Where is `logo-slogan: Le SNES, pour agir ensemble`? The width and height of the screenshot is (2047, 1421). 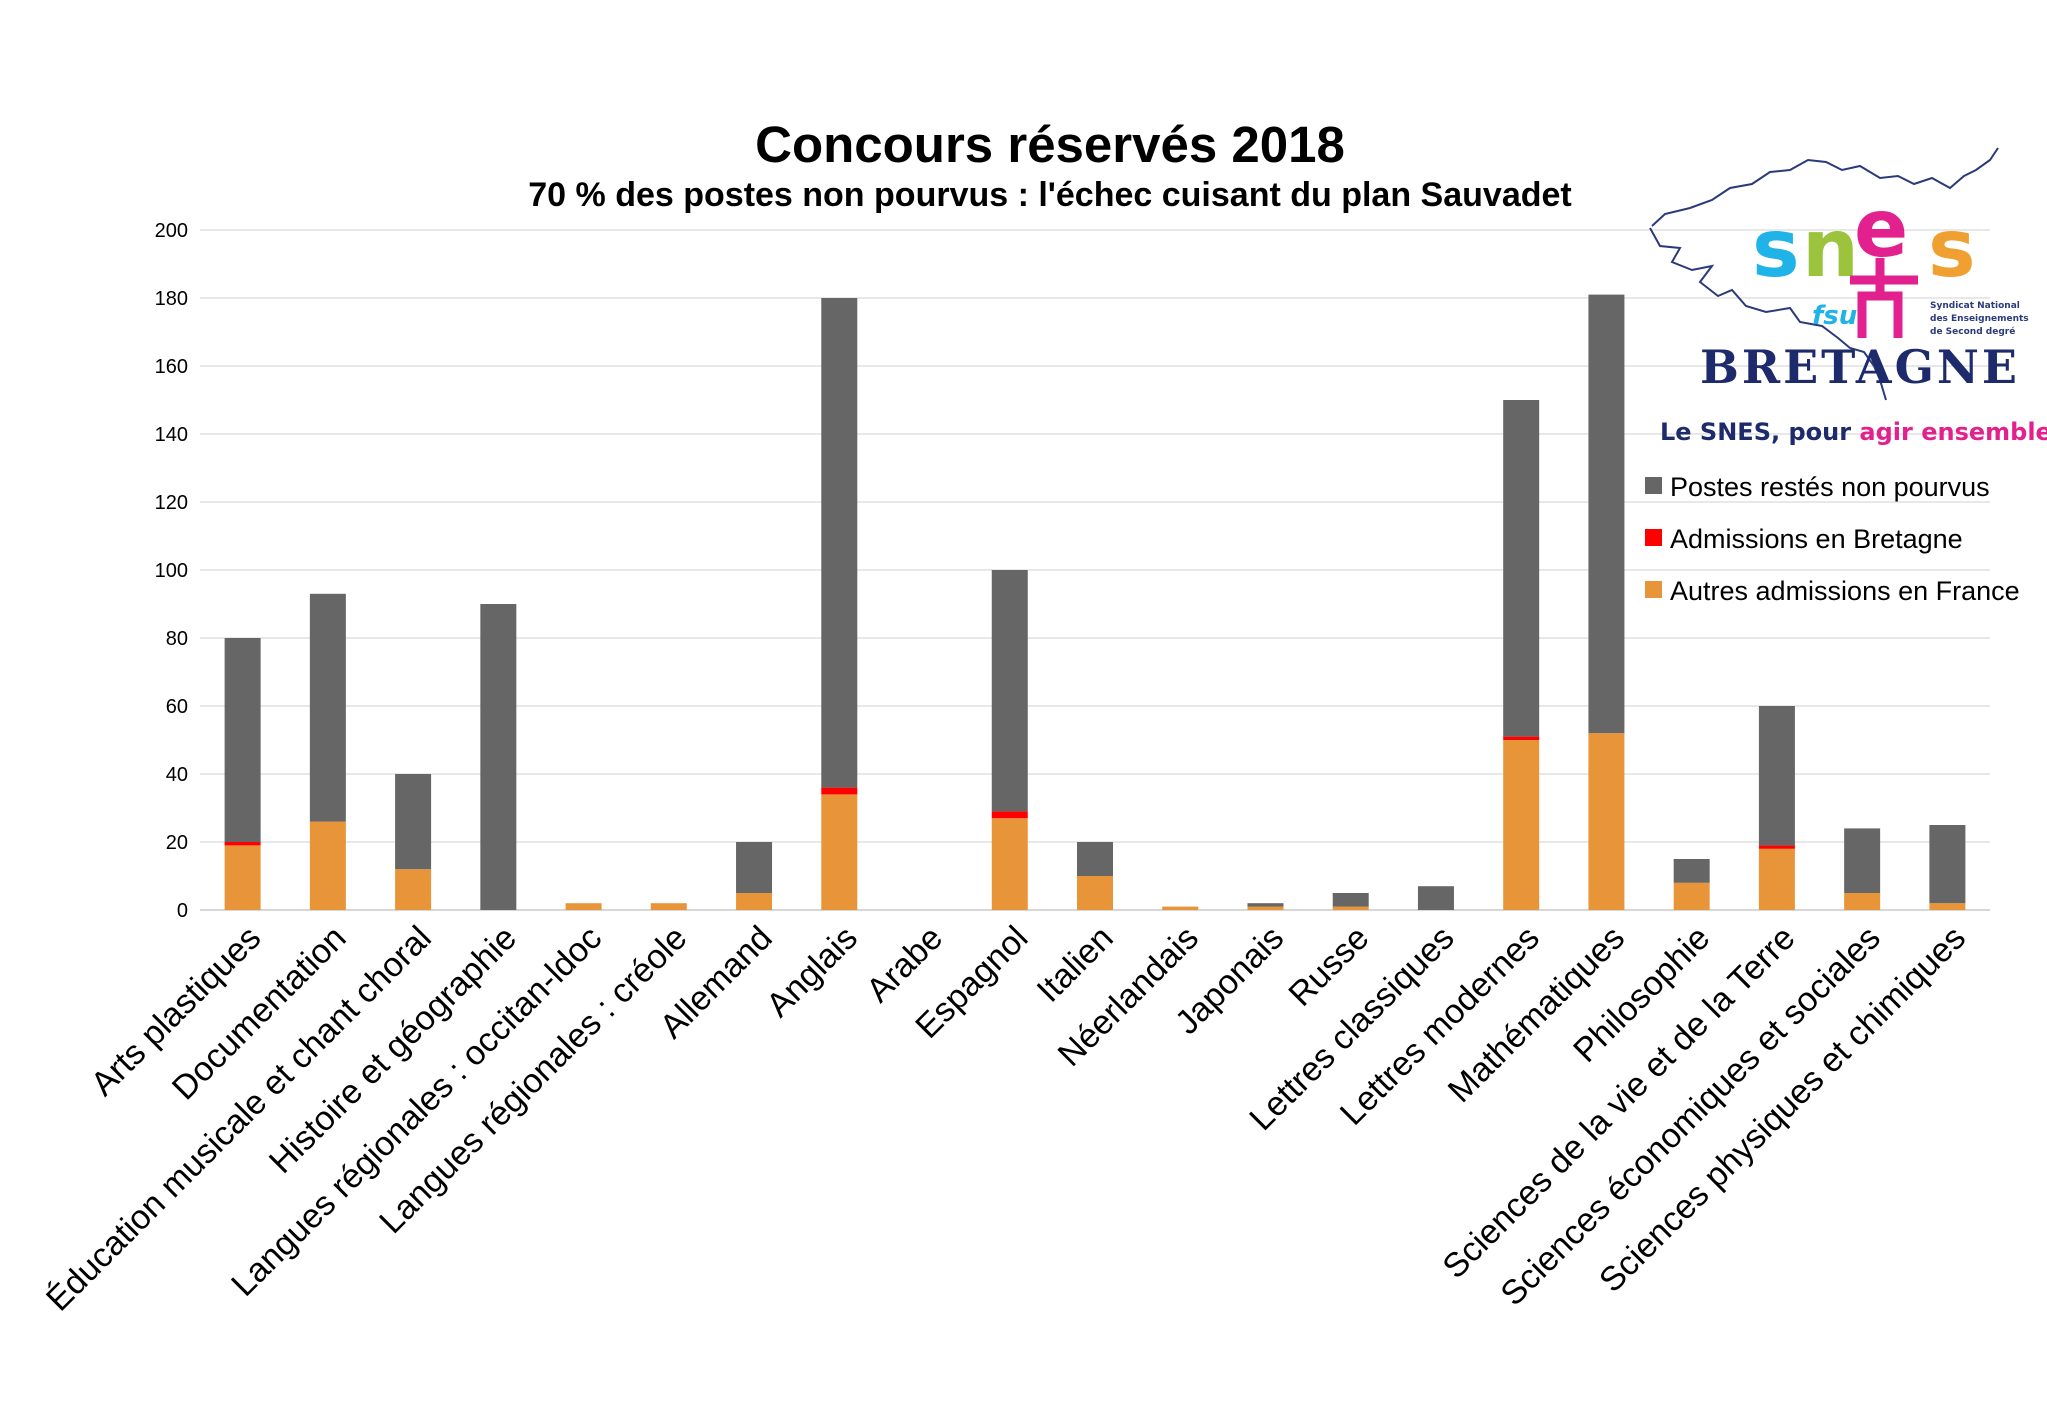 logo-slogan: Le SNES, pour agir ensemble is located at coordinates (1853, 432).